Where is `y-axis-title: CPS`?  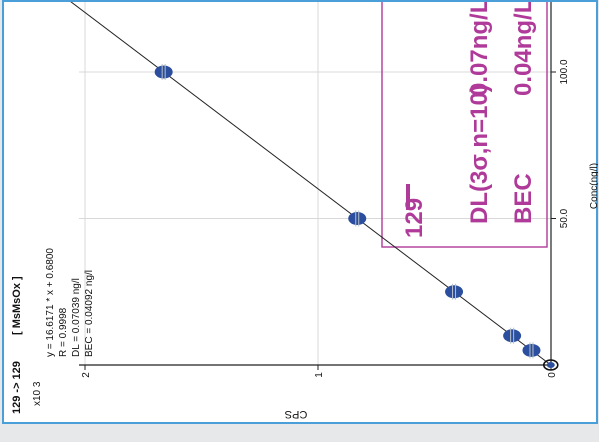
y-axis-title: CPS is located at coordinates (296, 414).